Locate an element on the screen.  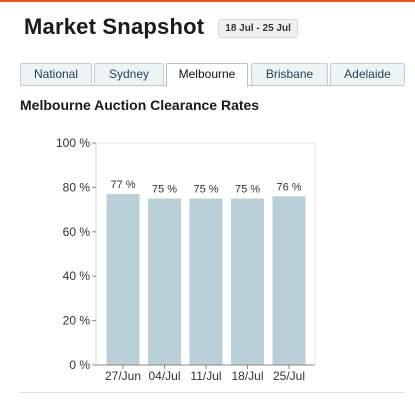
x-tick-label: 27/Jun is located at coordinates (123, 376).